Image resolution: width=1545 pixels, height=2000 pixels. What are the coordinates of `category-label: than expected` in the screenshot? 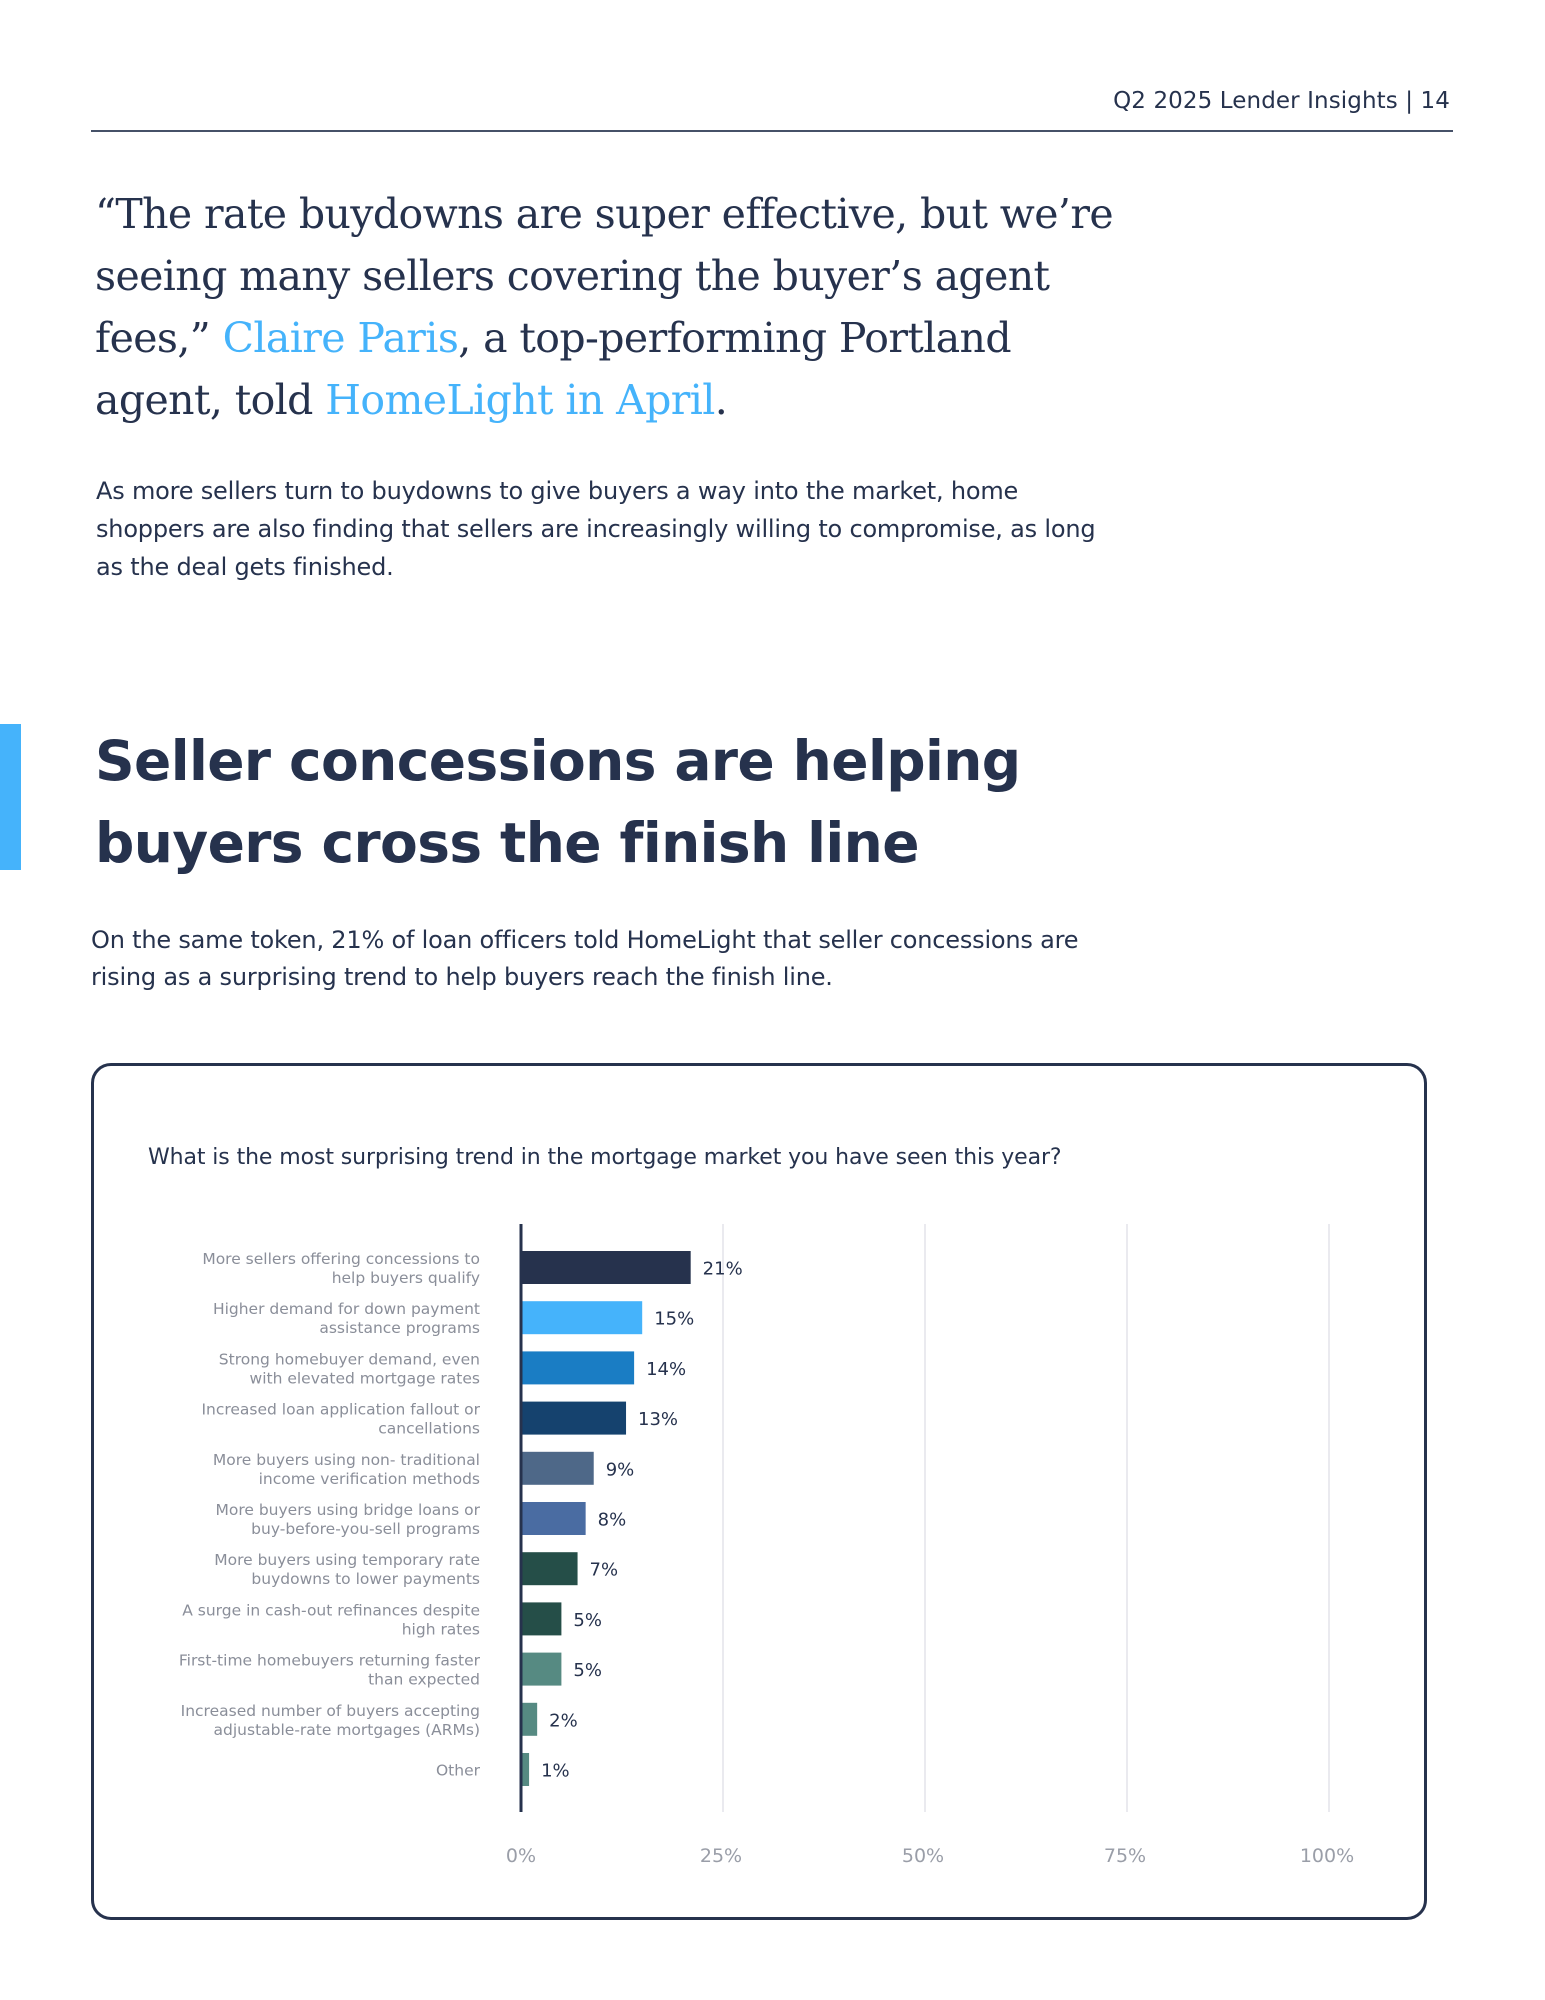 It's located at (424, 1680).